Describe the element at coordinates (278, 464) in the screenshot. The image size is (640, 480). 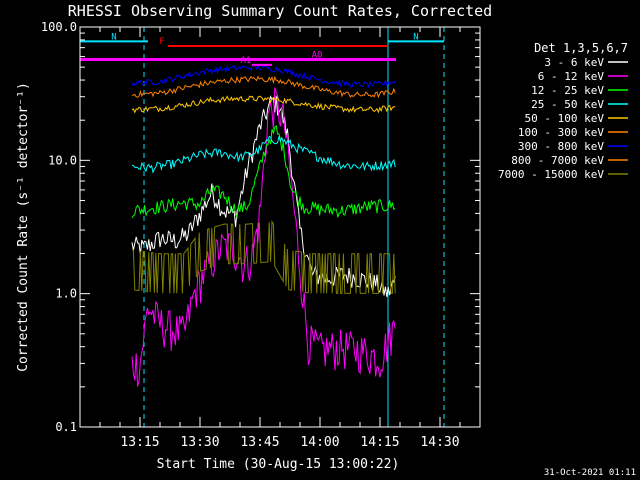
I see `x-axis-label: Start Time (30-Aug-15 13:00:22)` at that location.